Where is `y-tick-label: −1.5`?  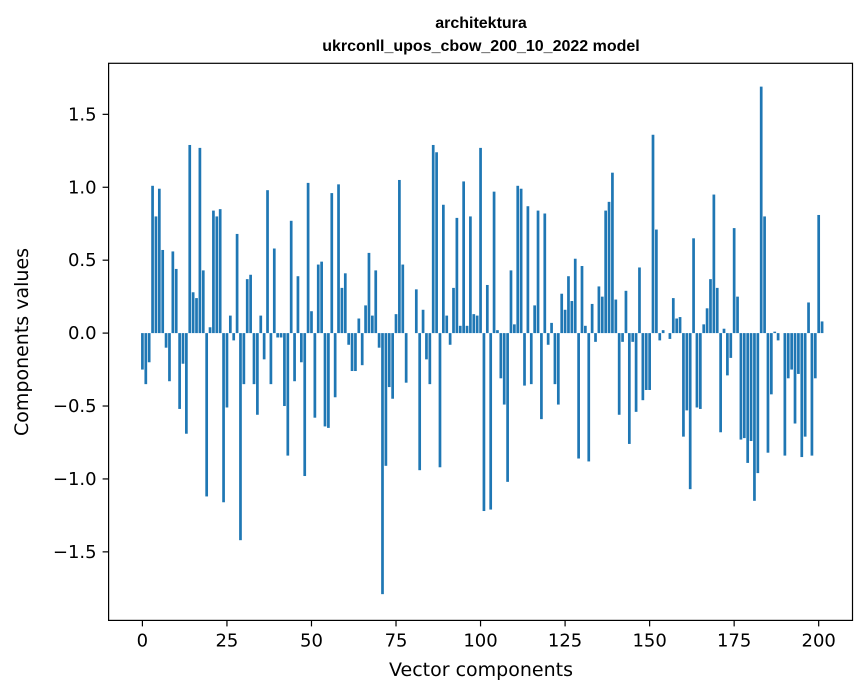 y-tick-label: −1.5 is located at coordinates (75, 552).